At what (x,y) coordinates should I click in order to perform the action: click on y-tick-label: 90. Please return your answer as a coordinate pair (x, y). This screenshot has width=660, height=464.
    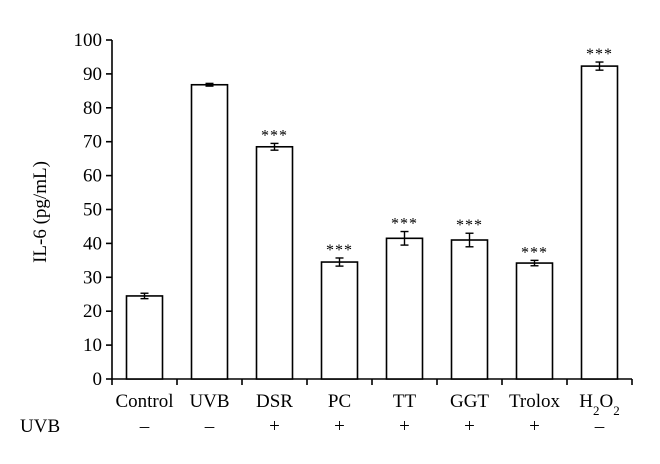
    Looking at the image, I should click on (92, 74).